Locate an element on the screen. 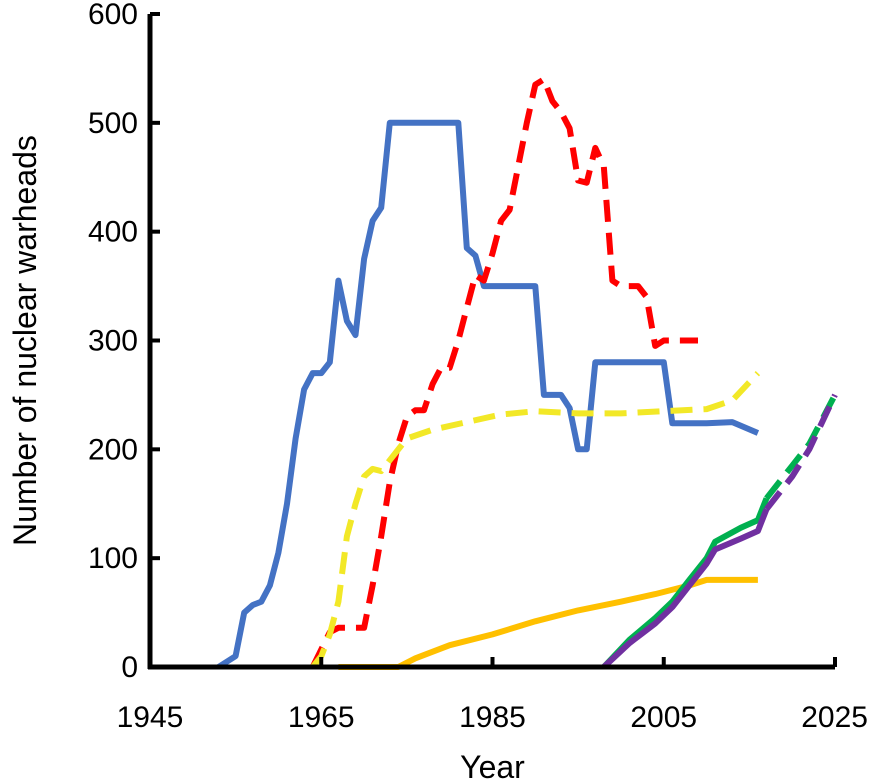  x-tick-label: 2025 is located at coordinates (834, 717).